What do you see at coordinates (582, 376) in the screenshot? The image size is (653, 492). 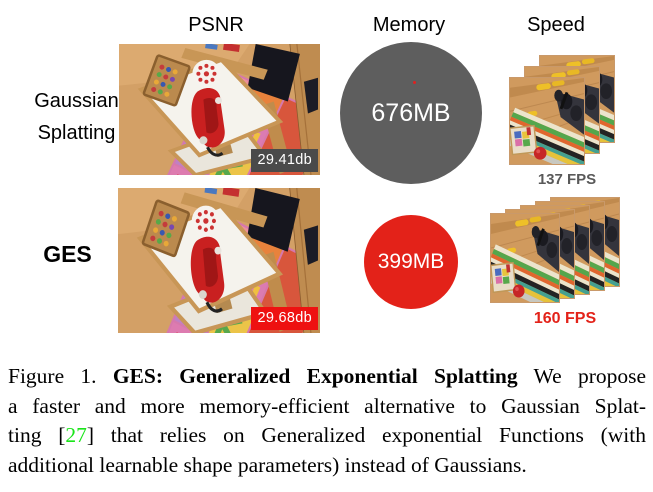 I see `caption-text: We propose` at bounding box center [582, 376].